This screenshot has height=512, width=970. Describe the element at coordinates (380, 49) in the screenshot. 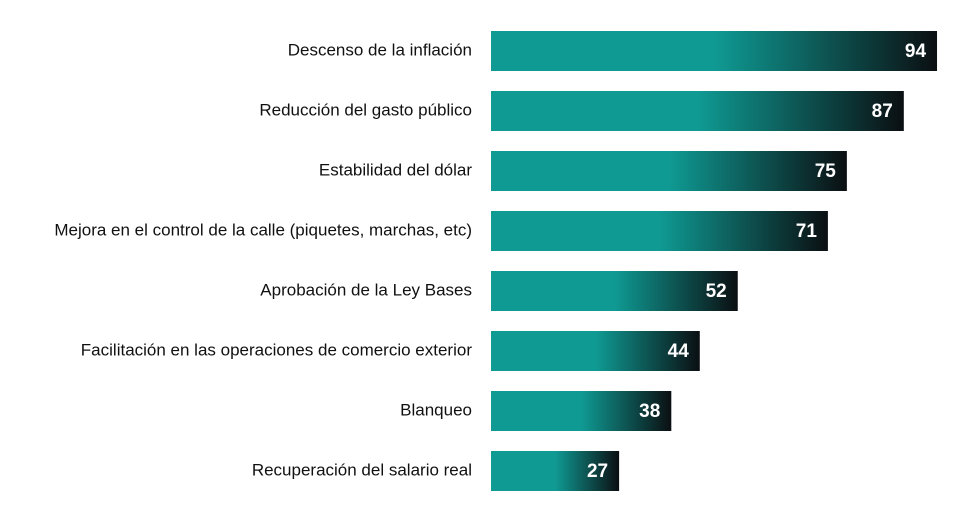

I see `category-label: Descenso de la inflación` at that location.